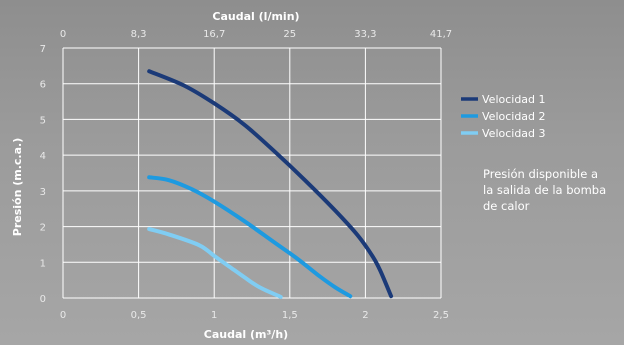 This screenshot has width=624, height=345. What do you see at coordinates (139, 315) in the screenshot?
I see `x-tick-label: 0,5` at bounding box center [139, 315].